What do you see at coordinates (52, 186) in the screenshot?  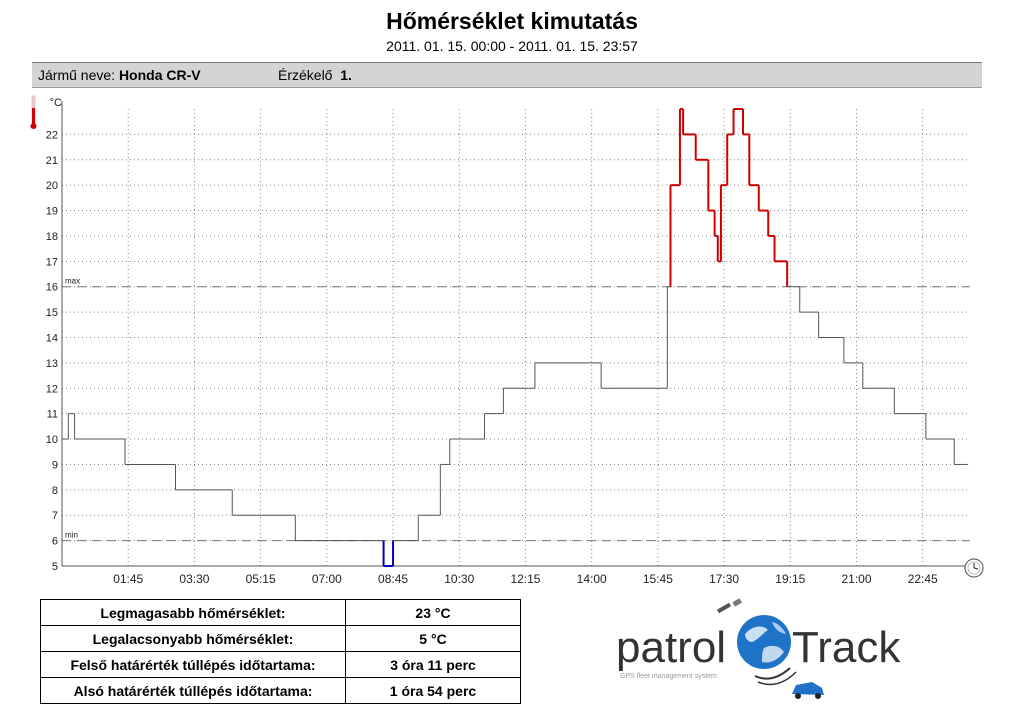 I see `y-tick-label: 20` at bounding box center [52, 186].